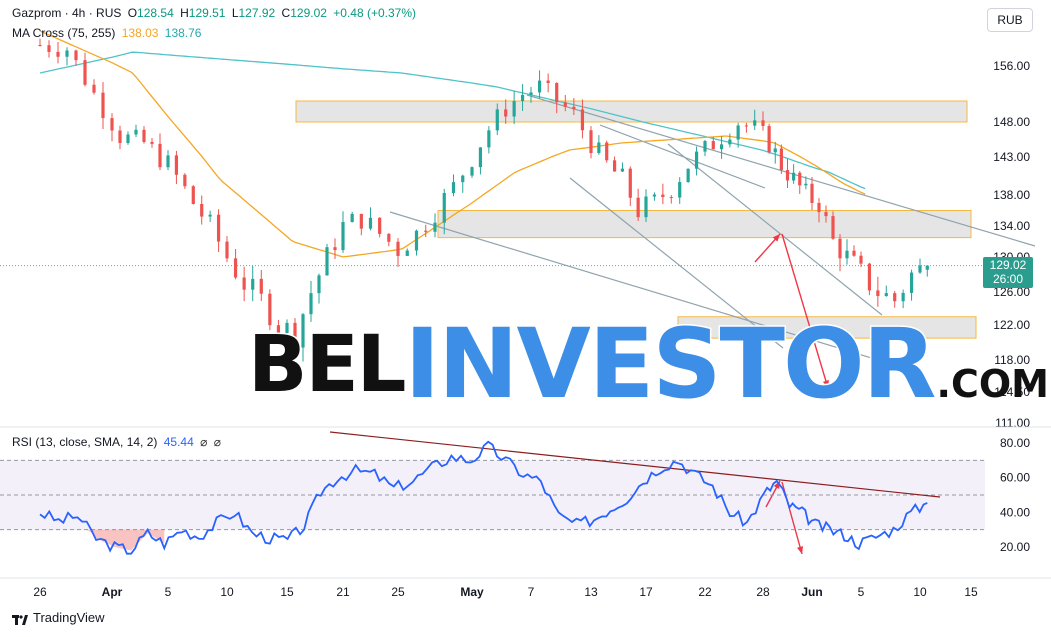 The image size is (1051, 637). Describe the element at coordinates (58, 617) in the screenshot. I see `tradingview-branding: TradingView` at that location.